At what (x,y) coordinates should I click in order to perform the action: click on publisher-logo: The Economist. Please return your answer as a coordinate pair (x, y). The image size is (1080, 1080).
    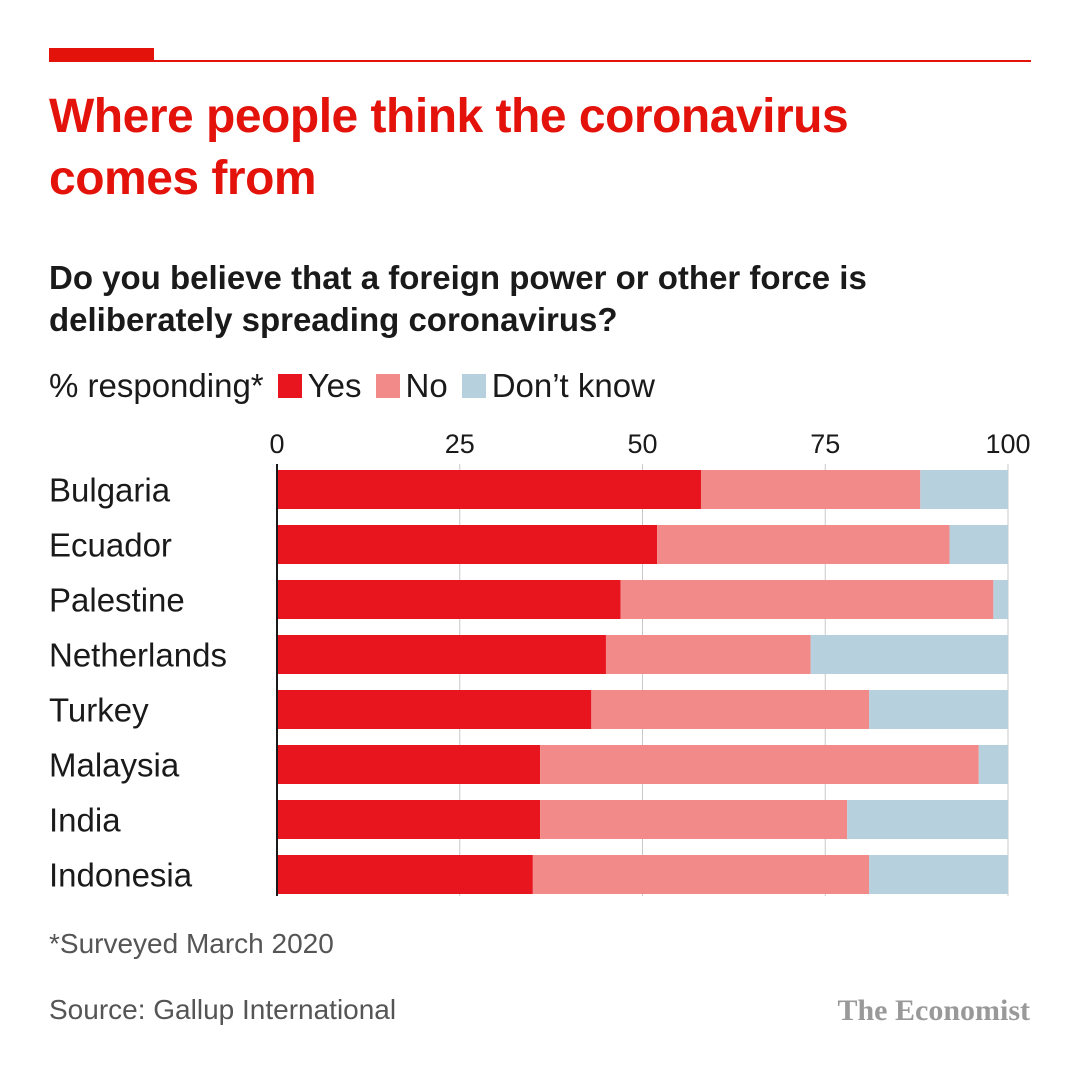
    Looking at the image, I should click on (933, 1010).